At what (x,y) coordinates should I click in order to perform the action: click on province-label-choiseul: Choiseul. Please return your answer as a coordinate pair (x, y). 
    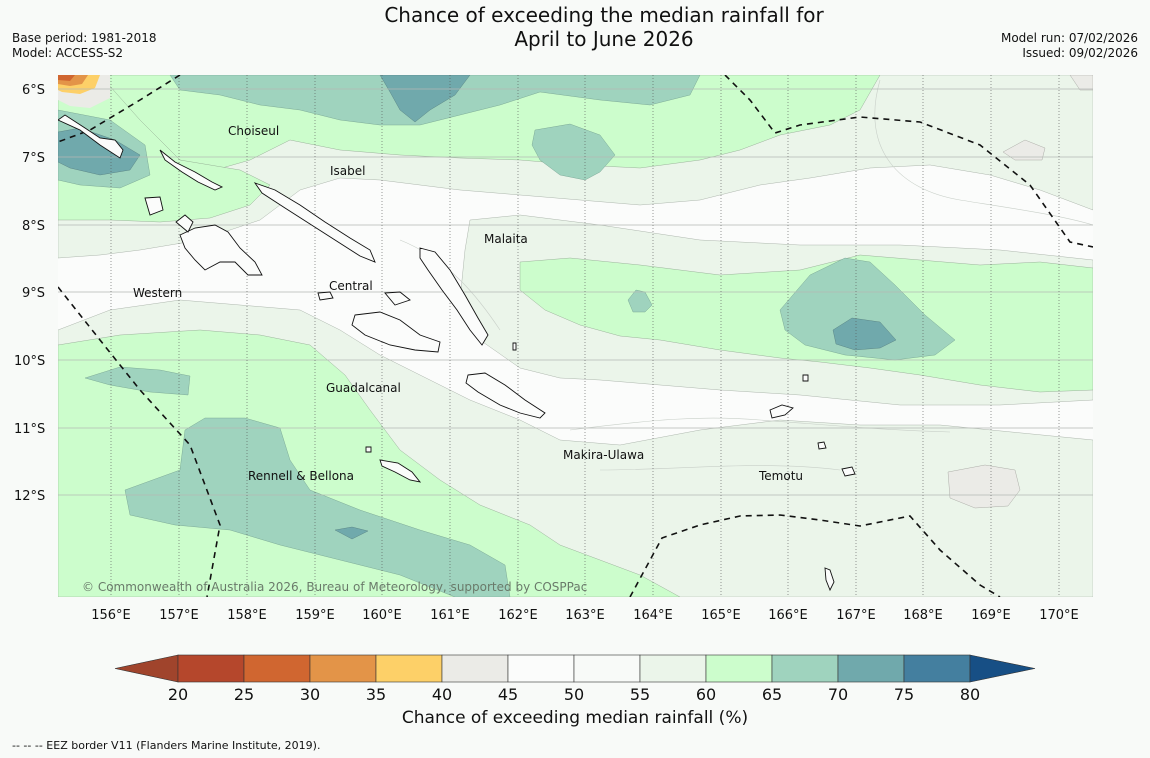
    Looking at the image, I should click on (253, 131).